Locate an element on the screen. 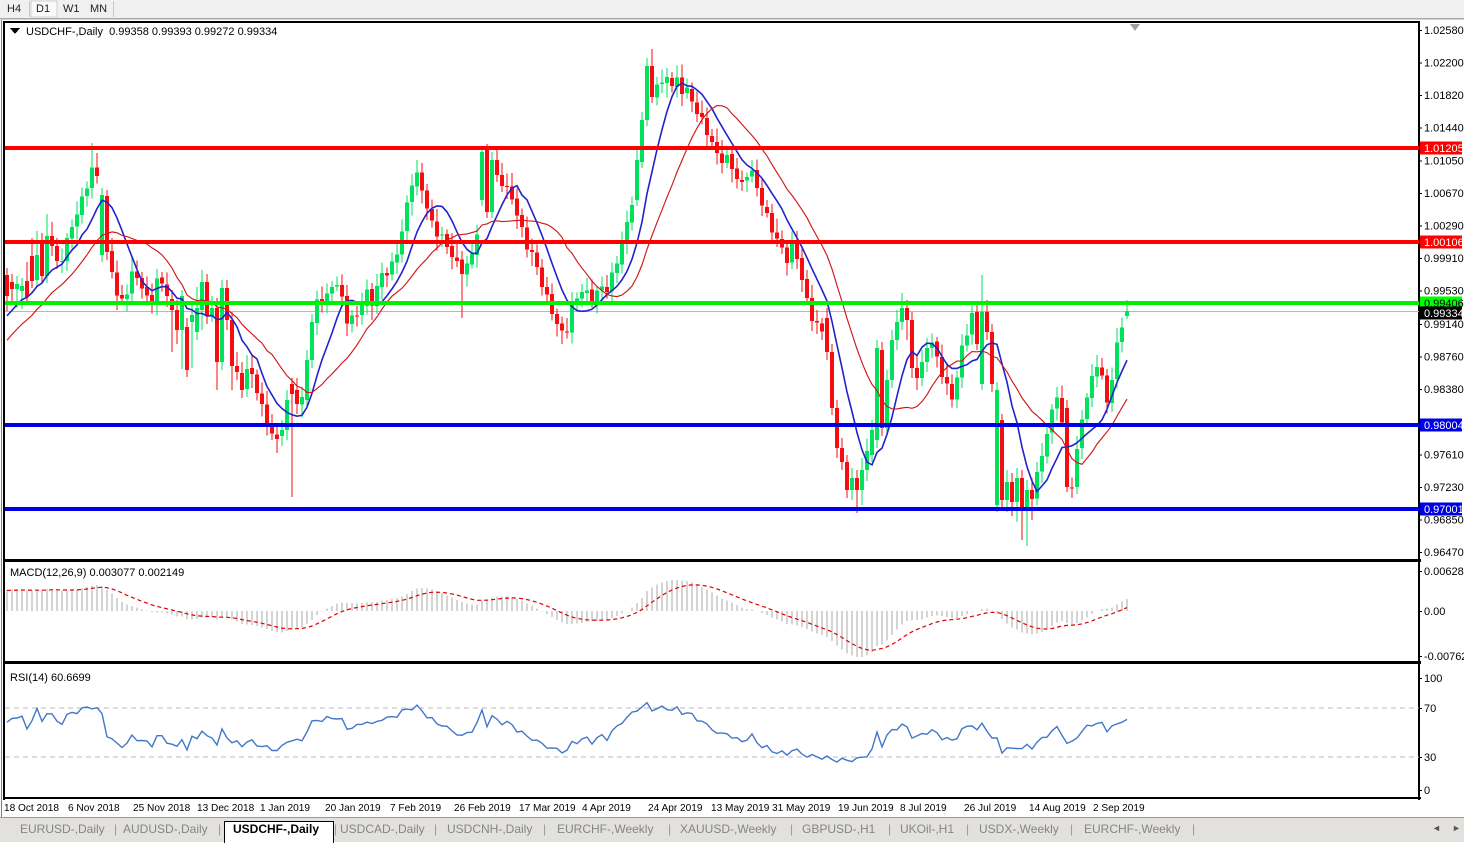 The image size is (1464, 846). svg-text: 100 is located at coordinates (1433, 679).